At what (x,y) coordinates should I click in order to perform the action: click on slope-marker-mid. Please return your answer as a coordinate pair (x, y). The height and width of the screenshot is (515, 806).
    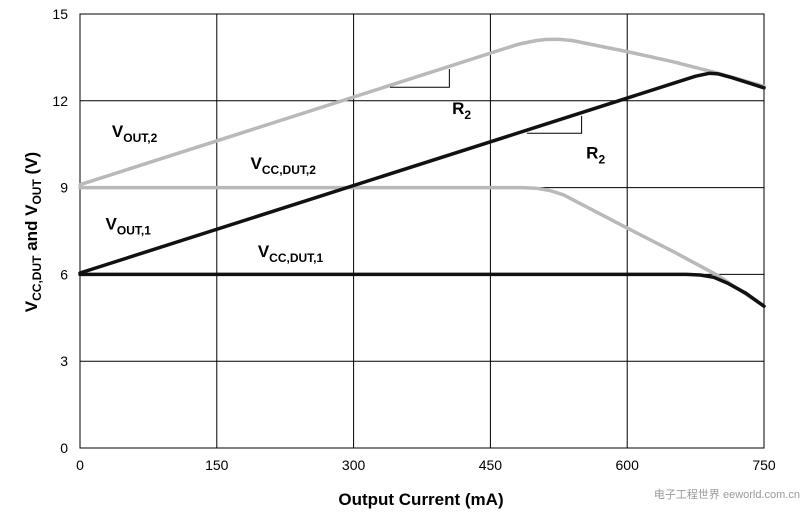
    Looking at the image, I should click on (554, 124).